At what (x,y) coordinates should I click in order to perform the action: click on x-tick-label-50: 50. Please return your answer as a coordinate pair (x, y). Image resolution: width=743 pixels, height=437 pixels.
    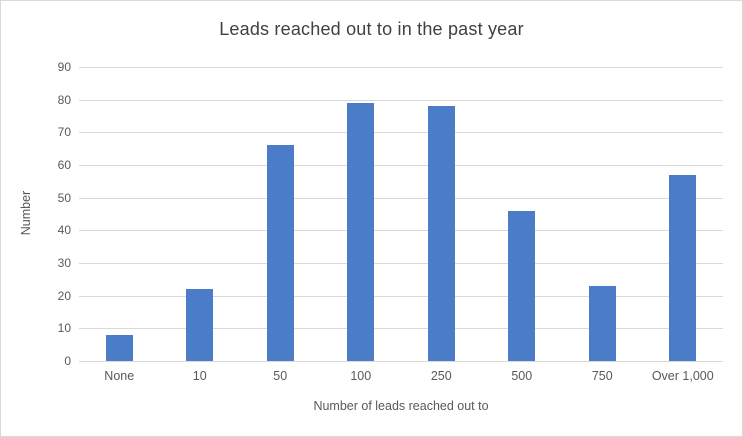
    Looking at the image, I should click on (280, 376).